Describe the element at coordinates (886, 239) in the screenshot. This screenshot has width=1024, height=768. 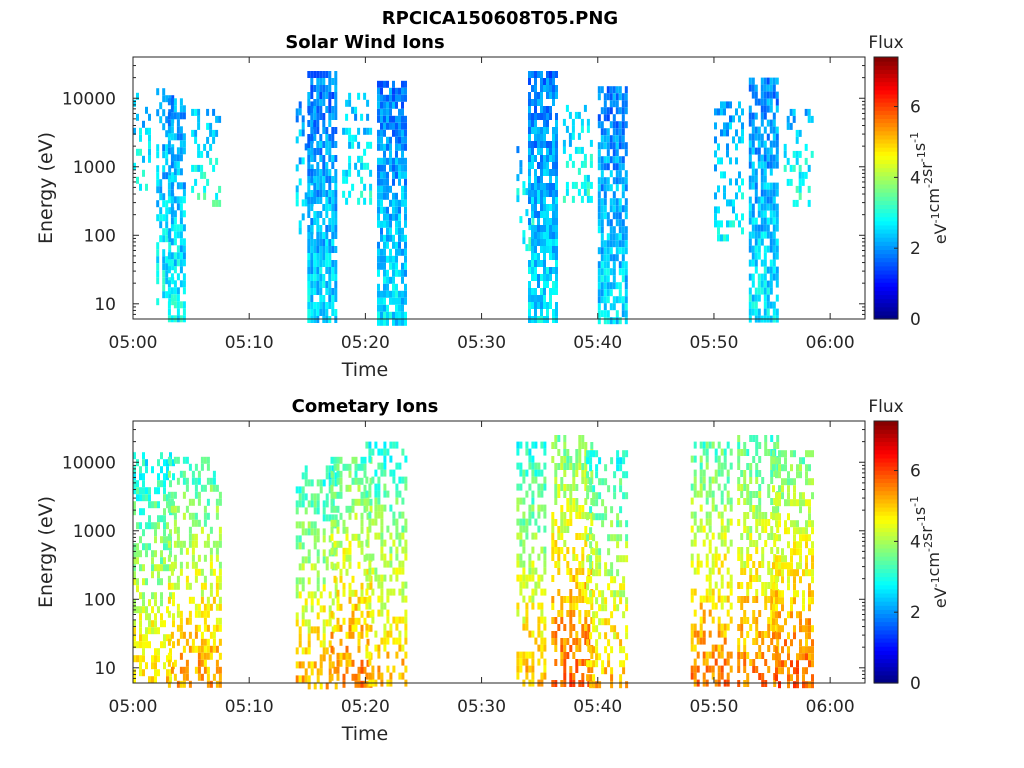
I see `colorbar-segment` at that location.